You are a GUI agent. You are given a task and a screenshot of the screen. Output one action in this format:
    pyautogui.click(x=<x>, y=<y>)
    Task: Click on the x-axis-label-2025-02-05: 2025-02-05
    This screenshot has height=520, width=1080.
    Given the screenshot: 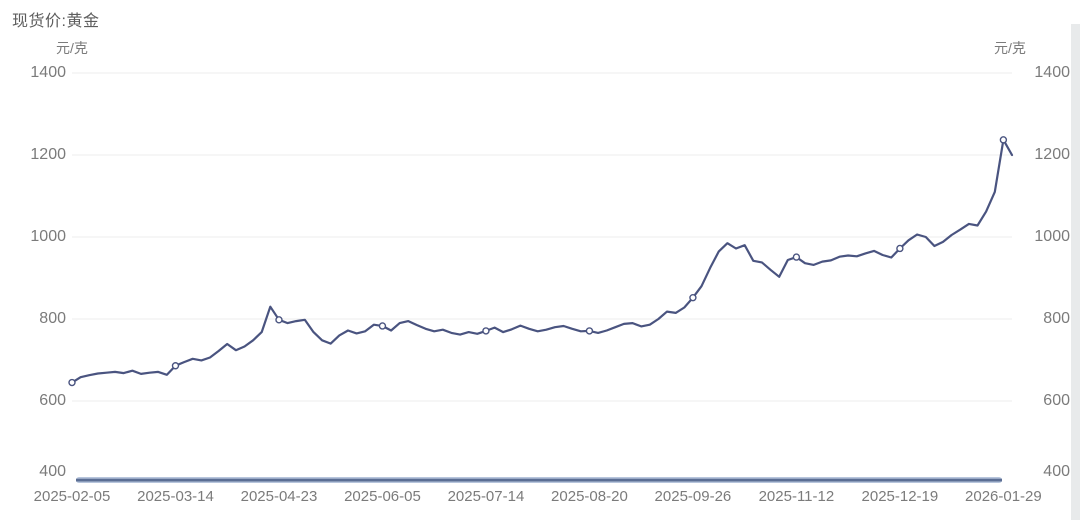 What is the action you would take?
    pyautogui.click(x=72, y=496)
    